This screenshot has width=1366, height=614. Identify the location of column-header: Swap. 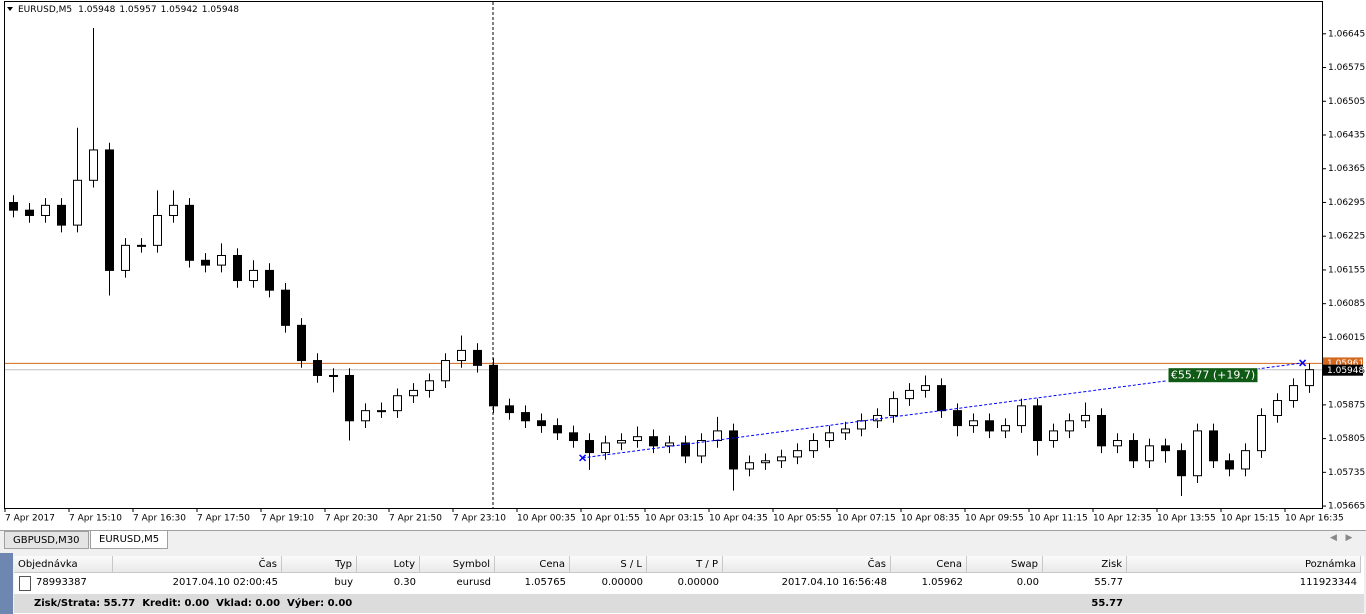
(1005, 564).